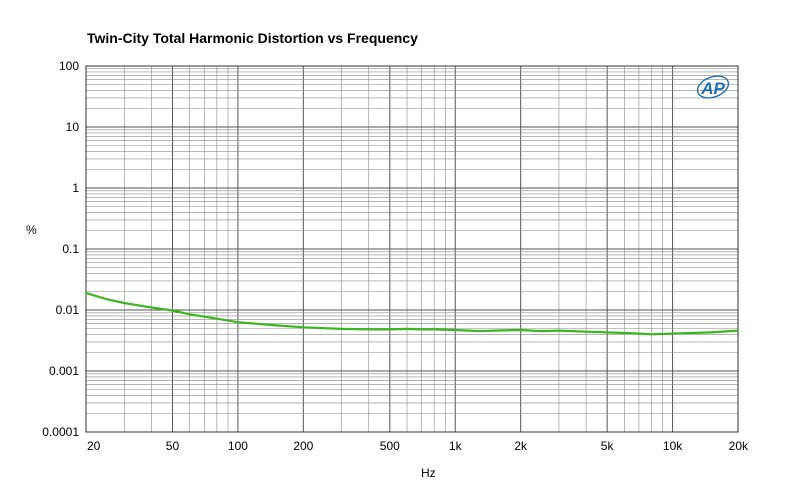  What do you see at coordinates (303, 446) in the screenshot?
I see `x-tick-label: 200` at bounding box center [303, 446].